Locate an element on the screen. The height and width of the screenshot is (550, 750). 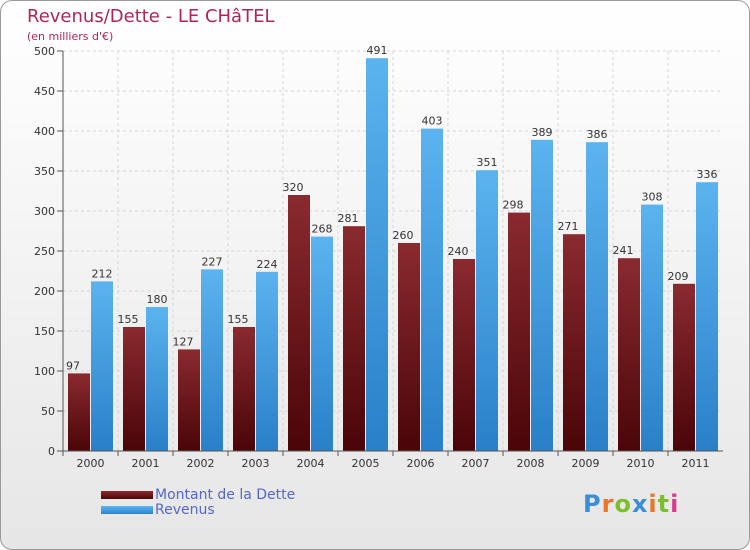
data-label-revenue: 389 is located at coordinates (542, 132).